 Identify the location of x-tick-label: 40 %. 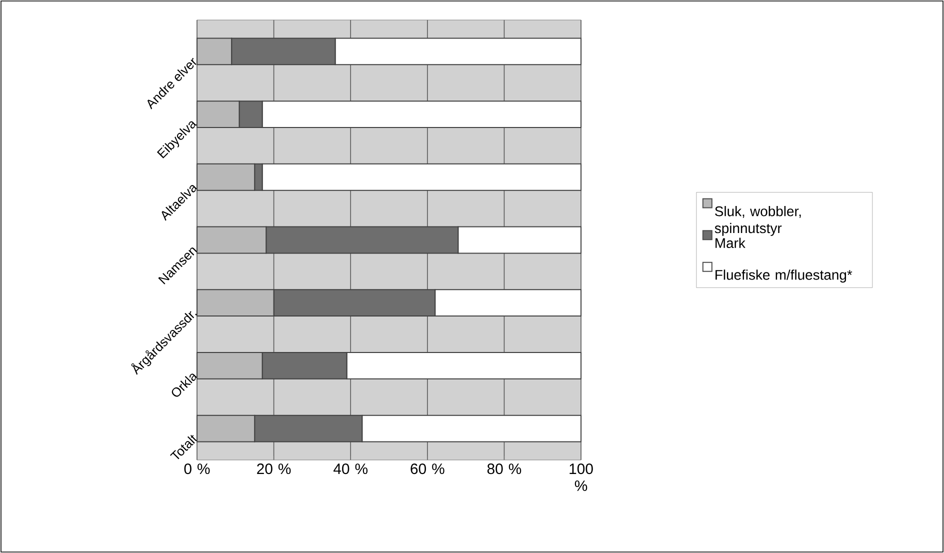
(351, 469).